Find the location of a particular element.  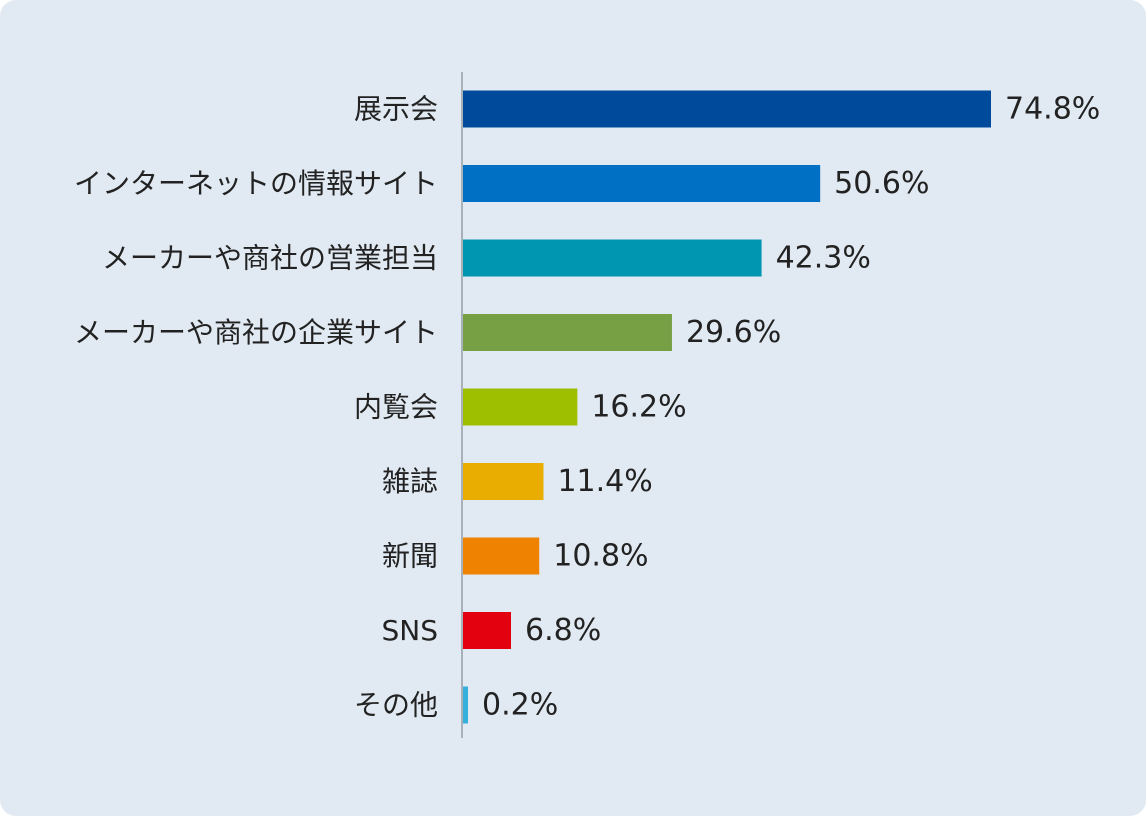

value-label: 29.6% is located at coordinates (733, 332).